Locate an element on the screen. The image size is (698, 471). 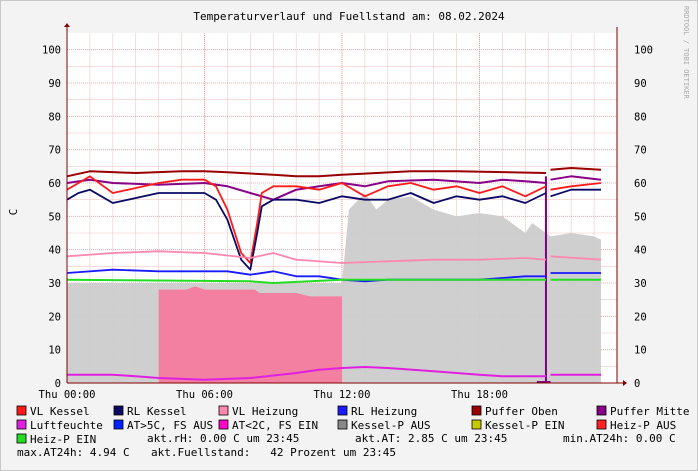
legend-label: Puffer Oben is located at coordinates (521, 411).